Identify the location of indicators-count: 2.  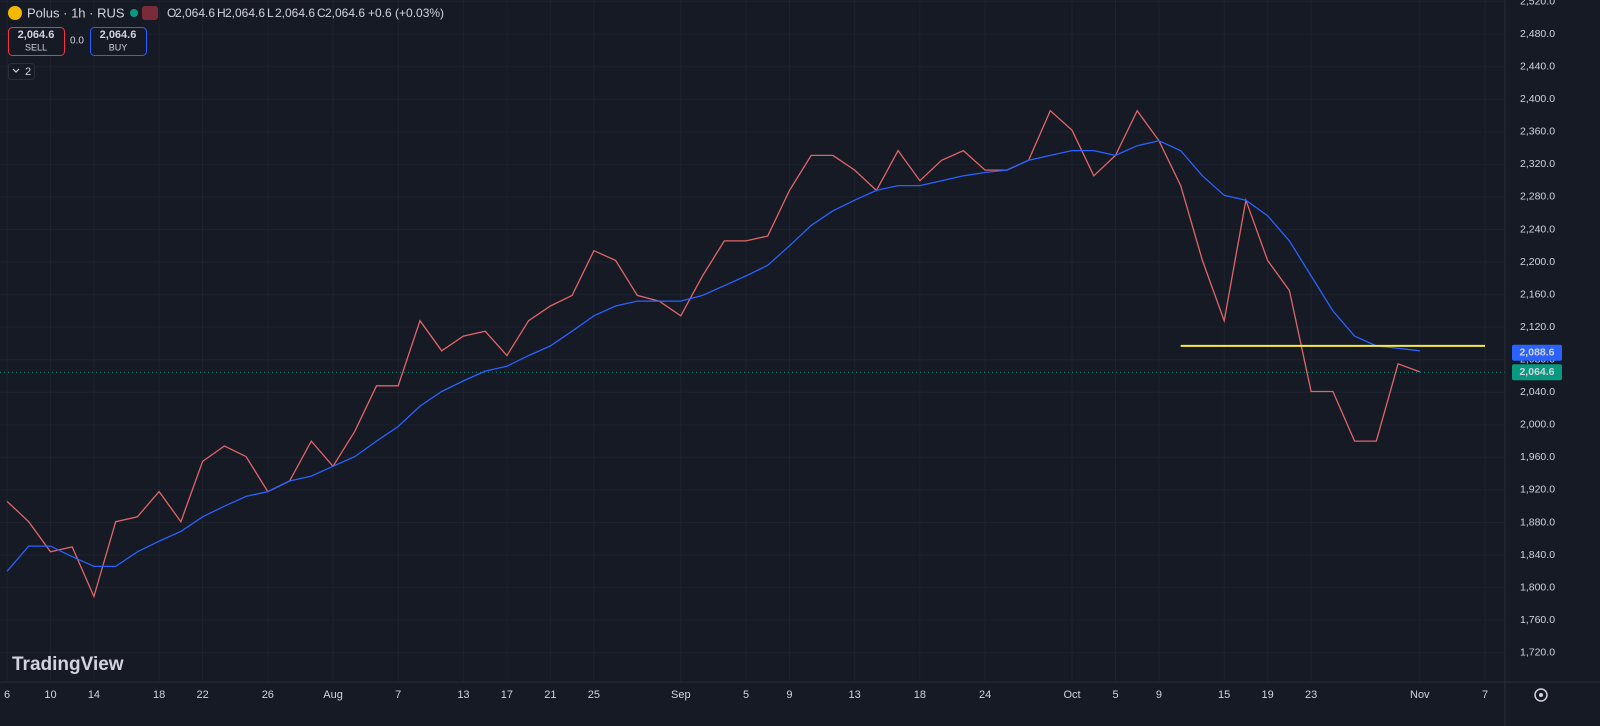
(28, 72).